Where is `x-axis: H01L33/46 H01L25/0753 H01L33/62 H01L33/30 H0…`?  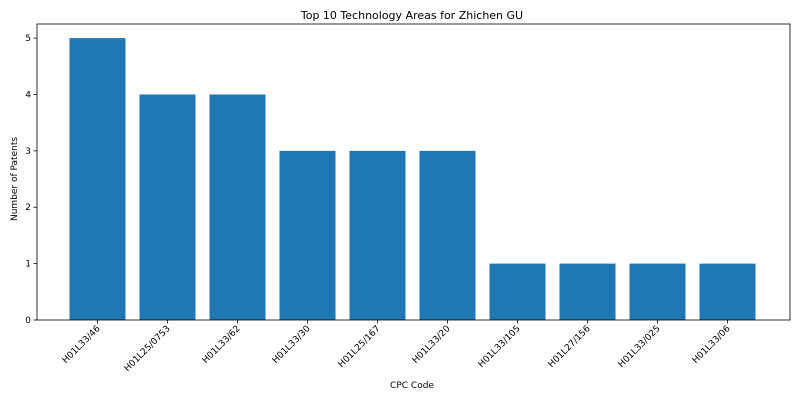 x-axis: H01L33/46 H01L25/0753 H01L33/62 H01L33/30 H0… is located at coordinates (397, 347).